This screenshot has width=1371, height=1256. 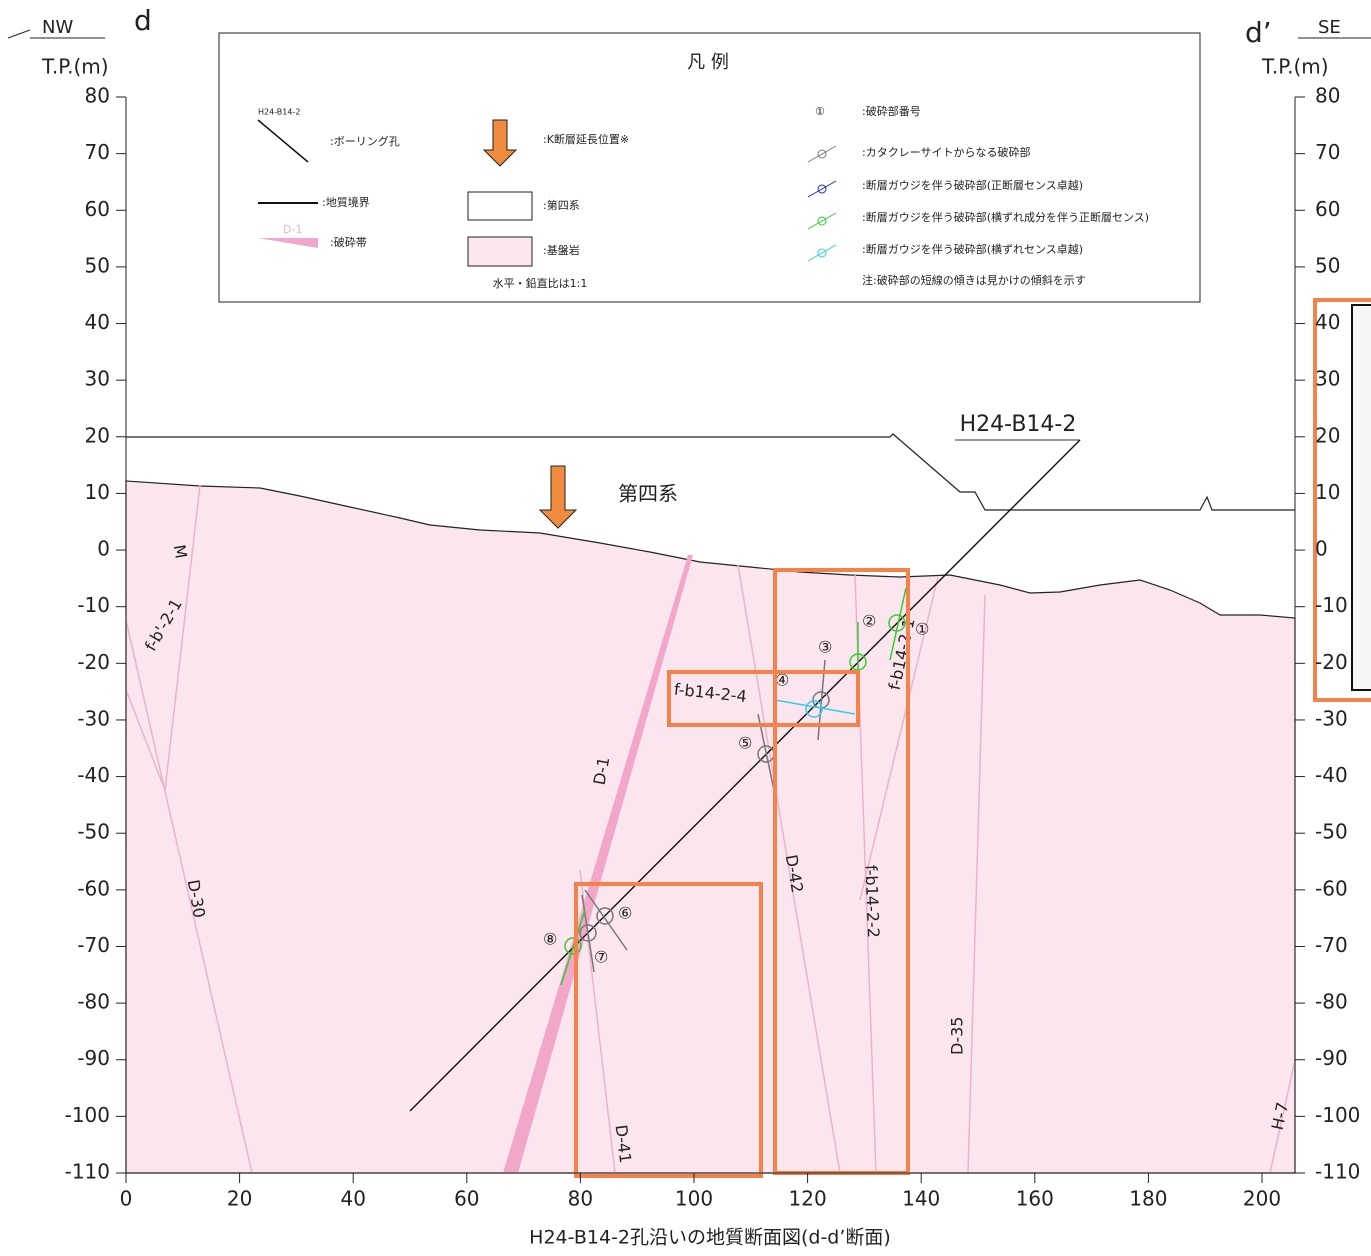 I want to click on x-tick-label: 120, so click(x=808, y=1199).